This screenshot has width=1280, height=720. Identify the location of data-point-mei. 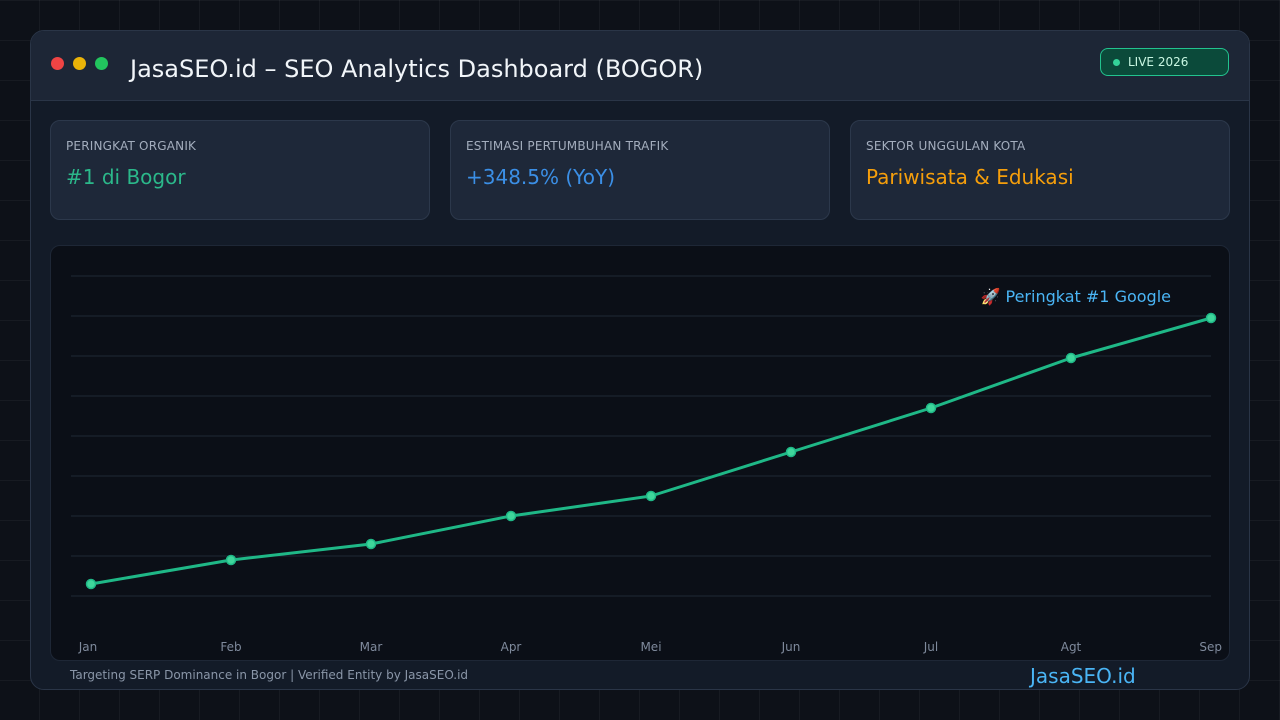
(651, 496).